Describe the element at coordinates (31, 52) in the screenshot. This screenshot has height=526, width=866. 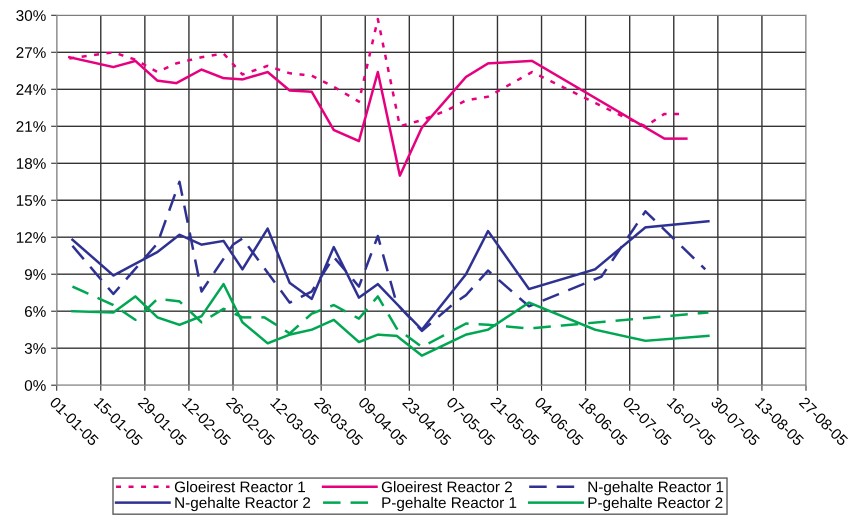
I see `y-tick-label: 27%` at that location.